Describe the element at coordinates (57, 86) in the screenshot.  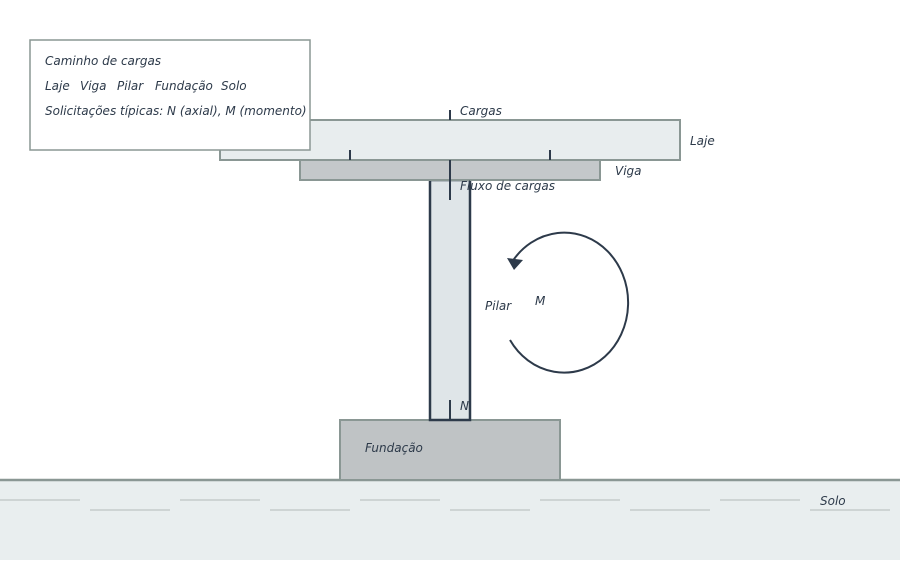
I see `legend-item-laje: Laje` at that location.